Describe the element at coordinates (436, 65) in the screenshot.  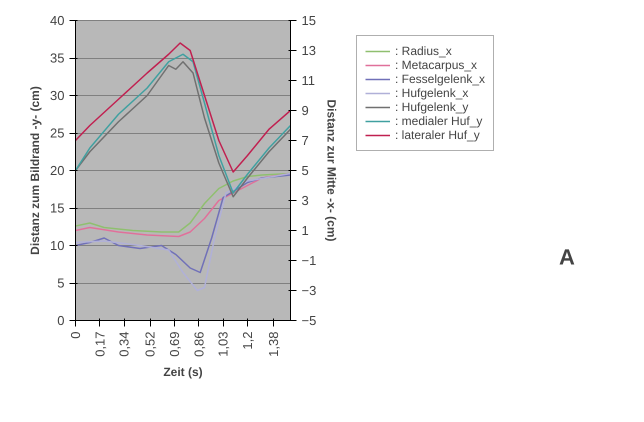
I see `legend-label: : Metacarpus_x` at that location.